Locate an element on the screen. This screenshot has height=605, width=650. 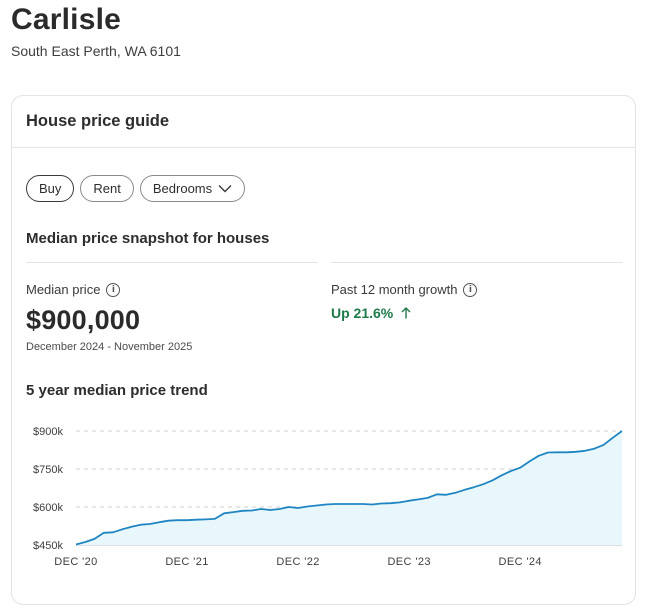
arrow-up-icon is located at coordinates (406, 313).